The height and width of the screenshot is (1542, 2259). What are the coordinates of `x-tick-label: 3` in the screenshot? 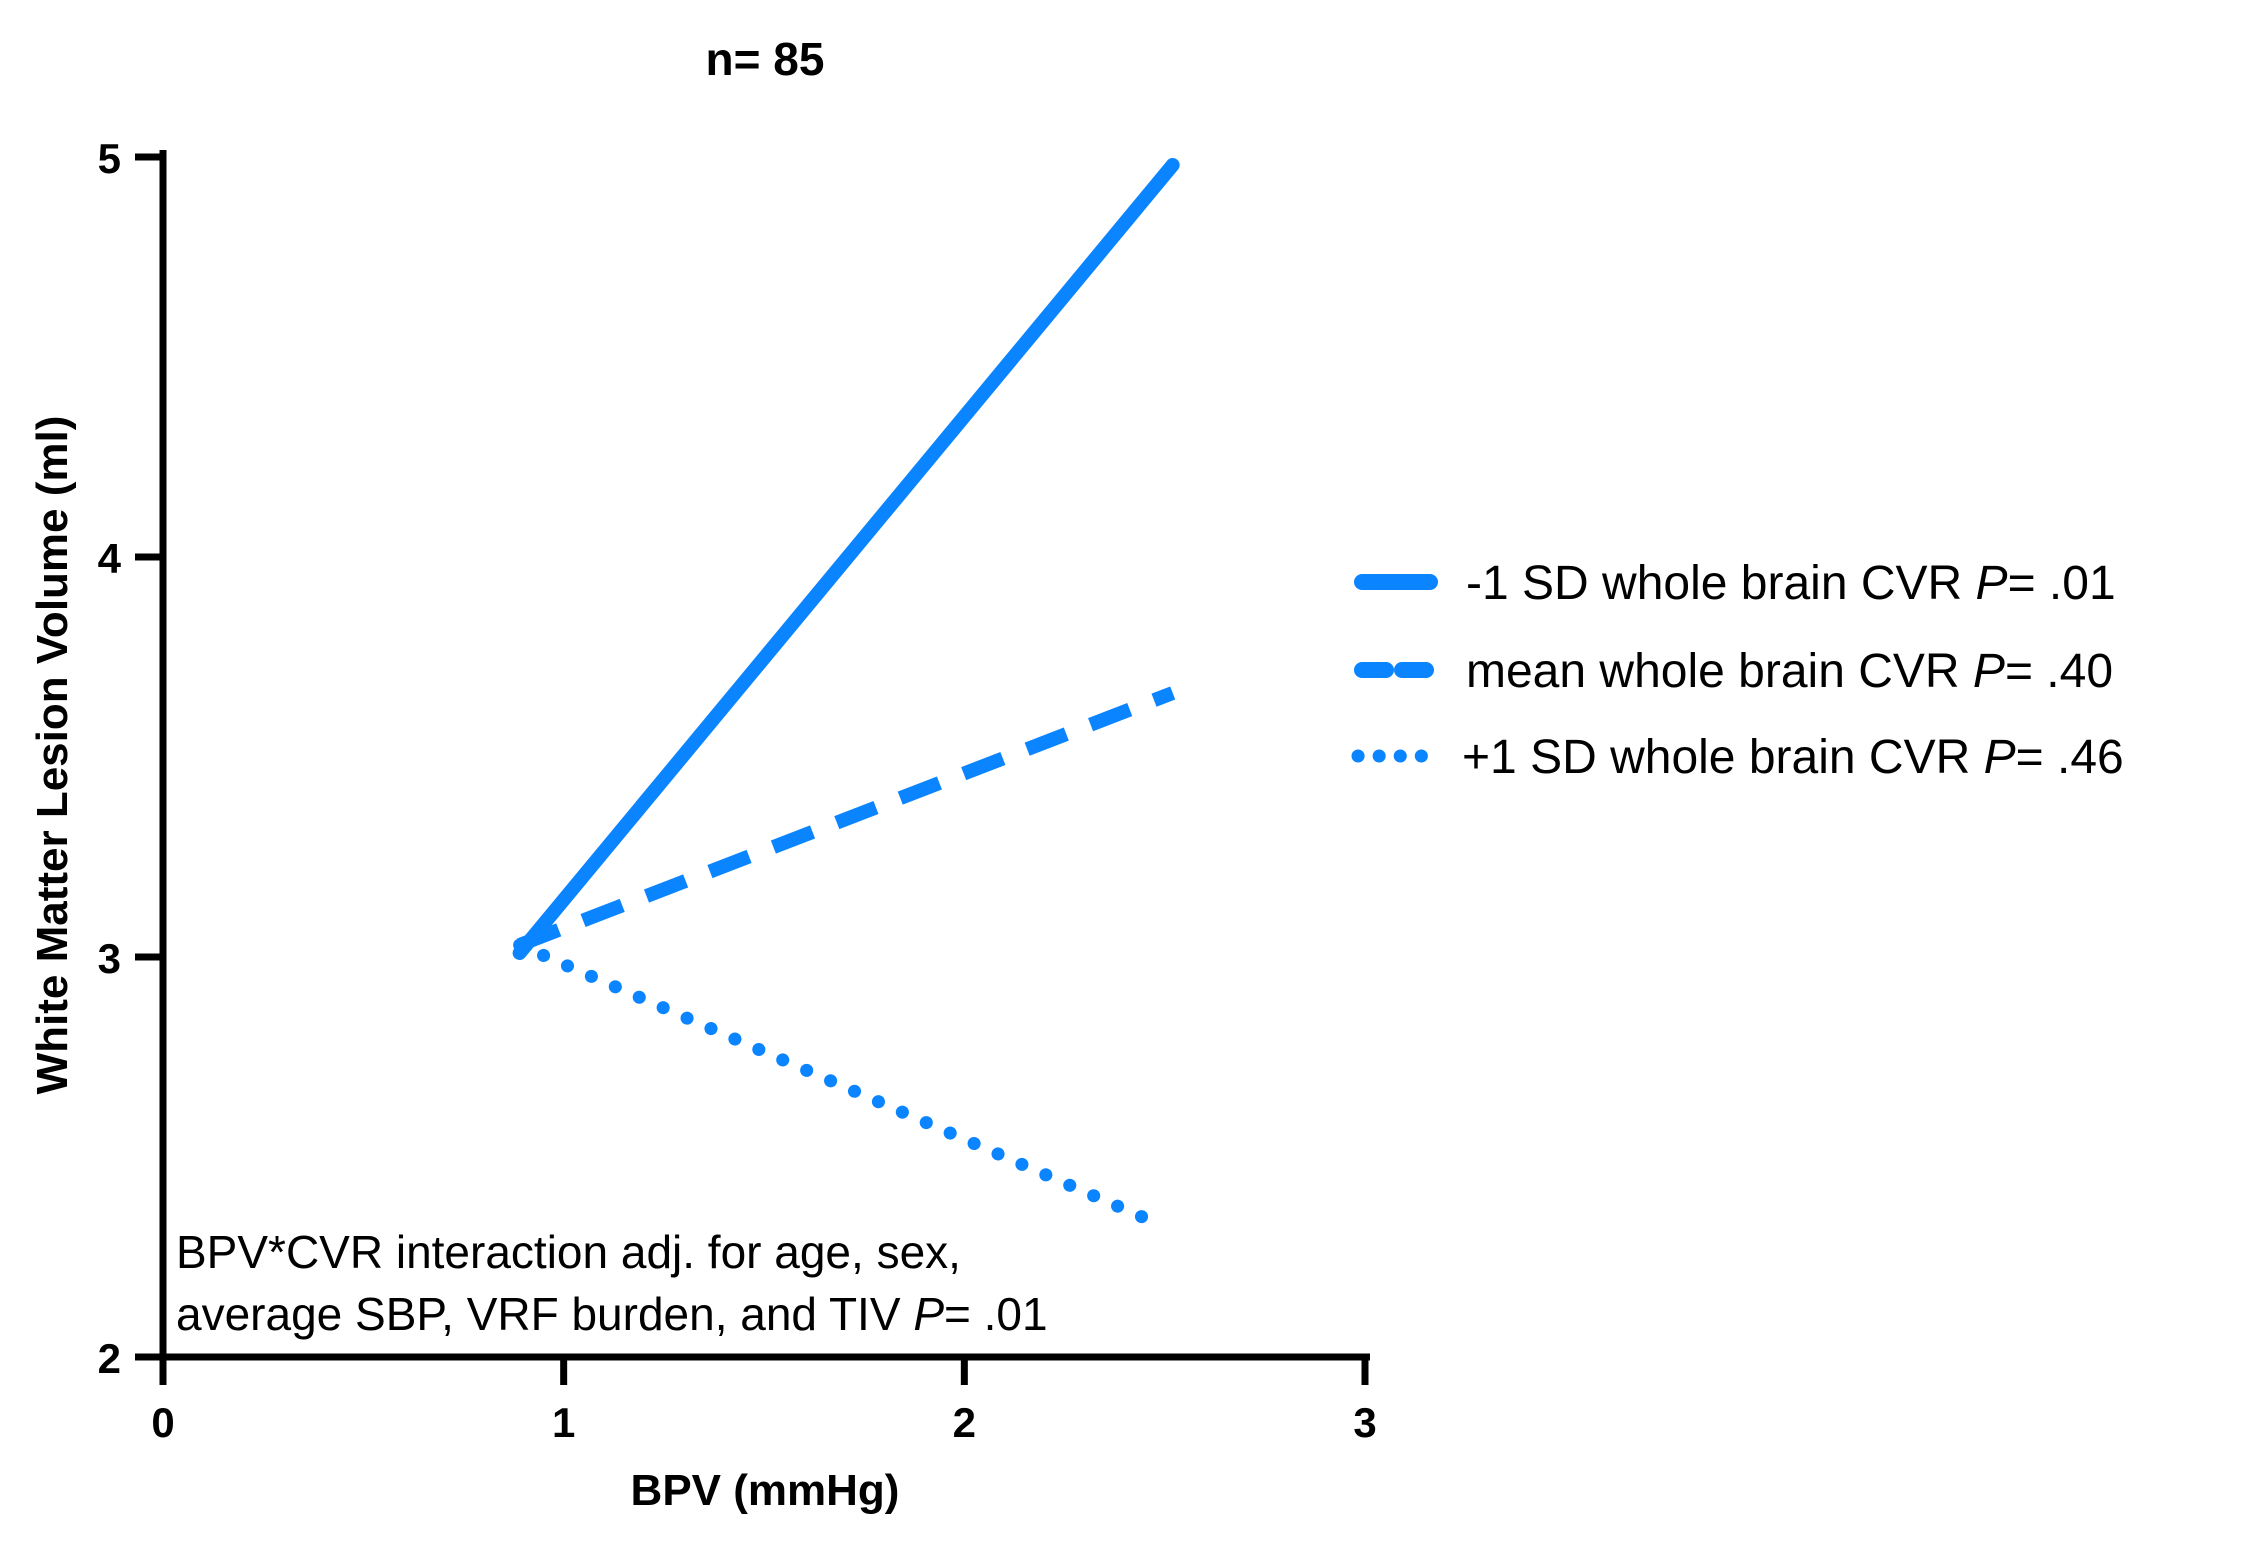 It's located at (1364, 1422).